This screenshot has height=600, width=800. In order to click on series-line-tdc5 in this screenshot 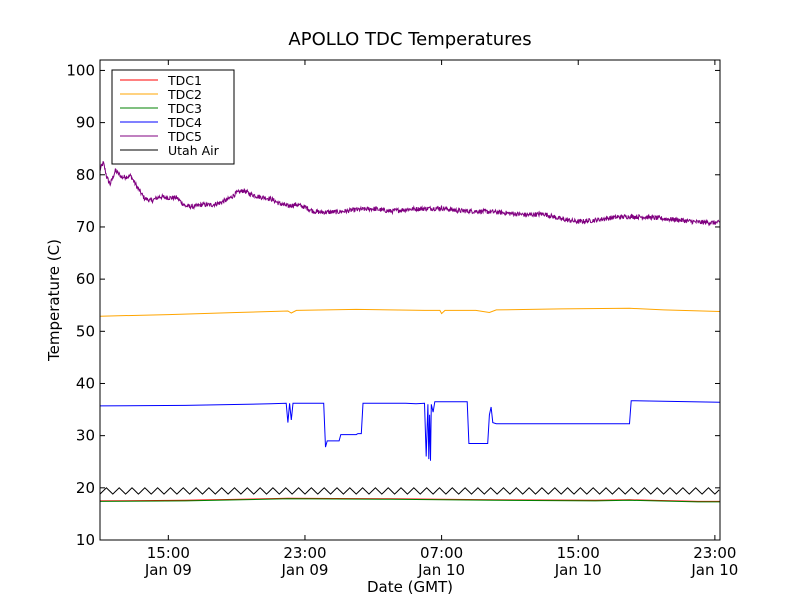, I will do `click(410, 194)`.